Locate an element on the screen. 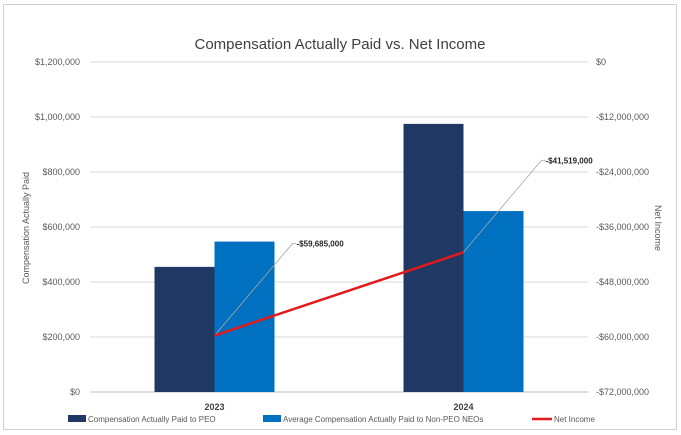 The height and width of the screenshot is (435, 681). left-tick-label: $800,000 is located at coordinates (61, 172).